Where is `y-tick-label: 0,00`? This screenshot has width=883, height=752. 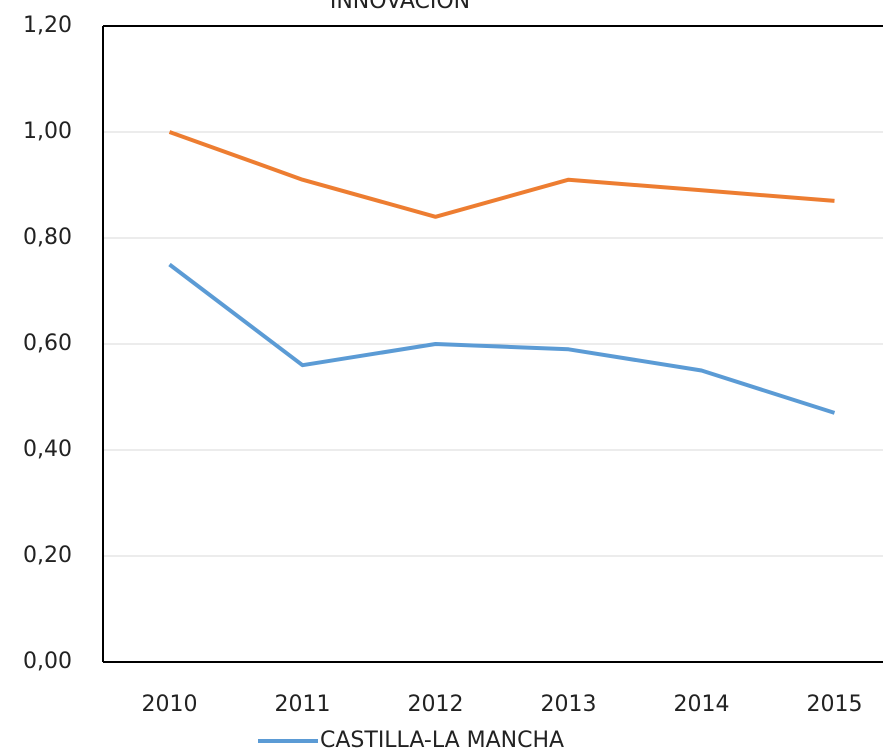 y-tick-label: 0,00 is located at coordinates (47, 661).